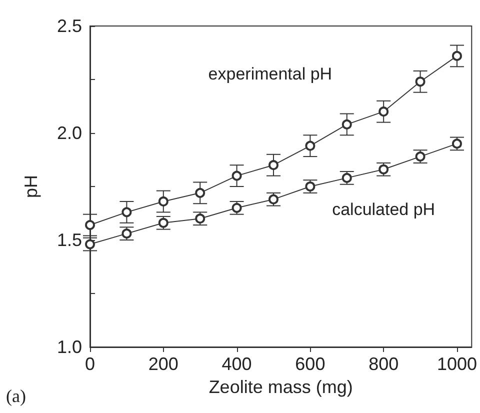  What do you see at coordinates (69, 240) in the screenshot?
I see `y-tick-label: 1.5` at bounding box center [69, 240].